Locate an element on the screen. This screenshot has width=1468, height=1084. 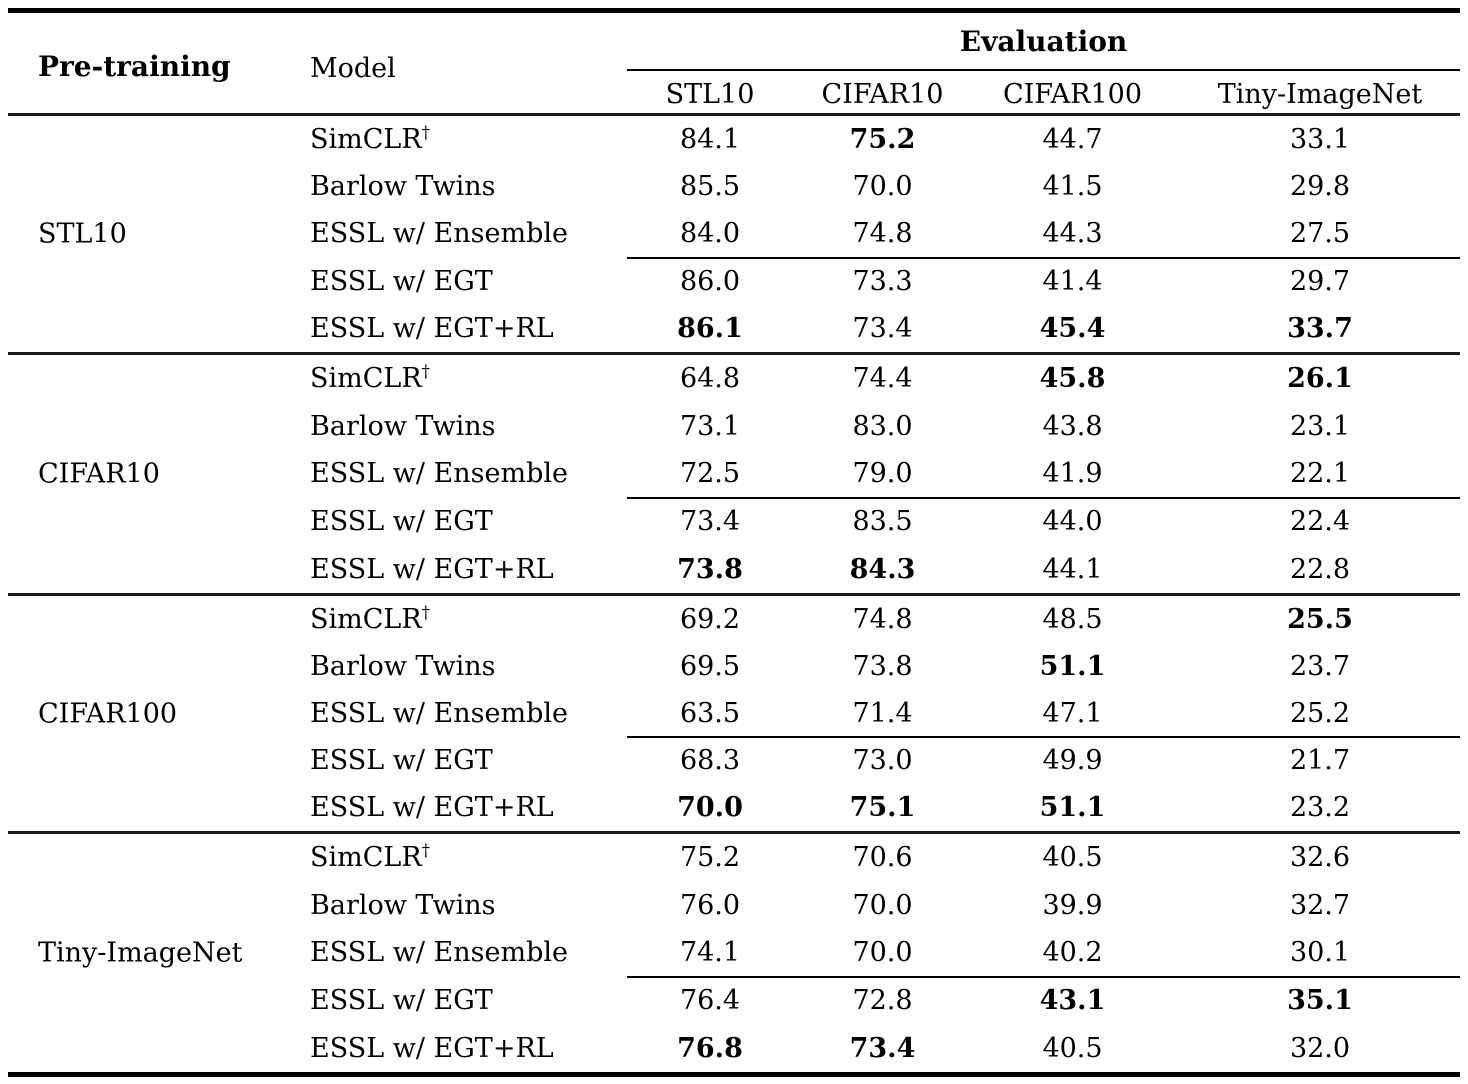
table-row: SimCLR† 75.2 70.6 40.5 32.6 is located at coordinates (870, 858).